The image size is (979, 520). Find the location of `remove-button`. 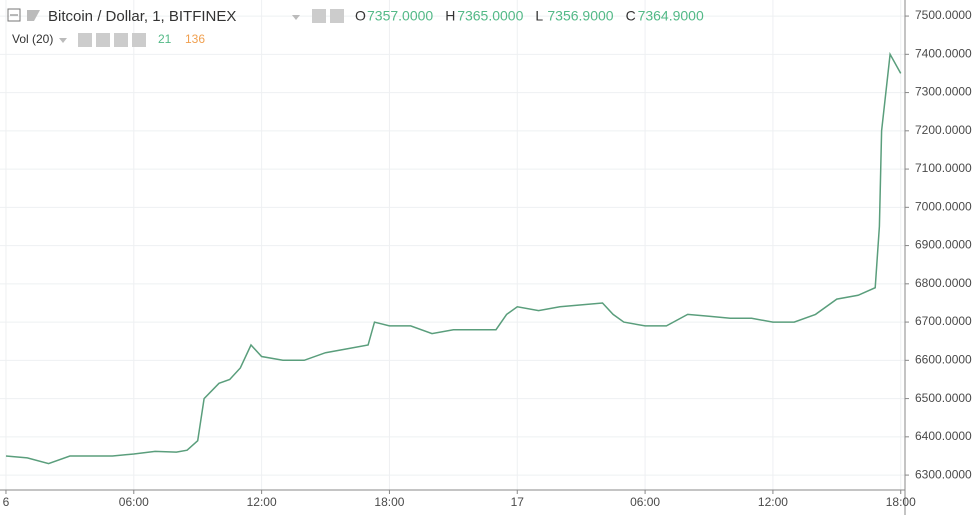

remove-button is located at coordinates (139, 40).